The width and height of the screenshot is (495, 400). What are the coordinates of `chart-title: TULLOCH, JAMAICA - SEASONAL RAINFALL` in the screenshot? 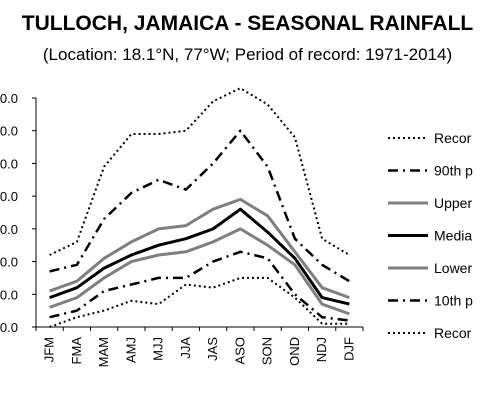 It's located at (247, 23).